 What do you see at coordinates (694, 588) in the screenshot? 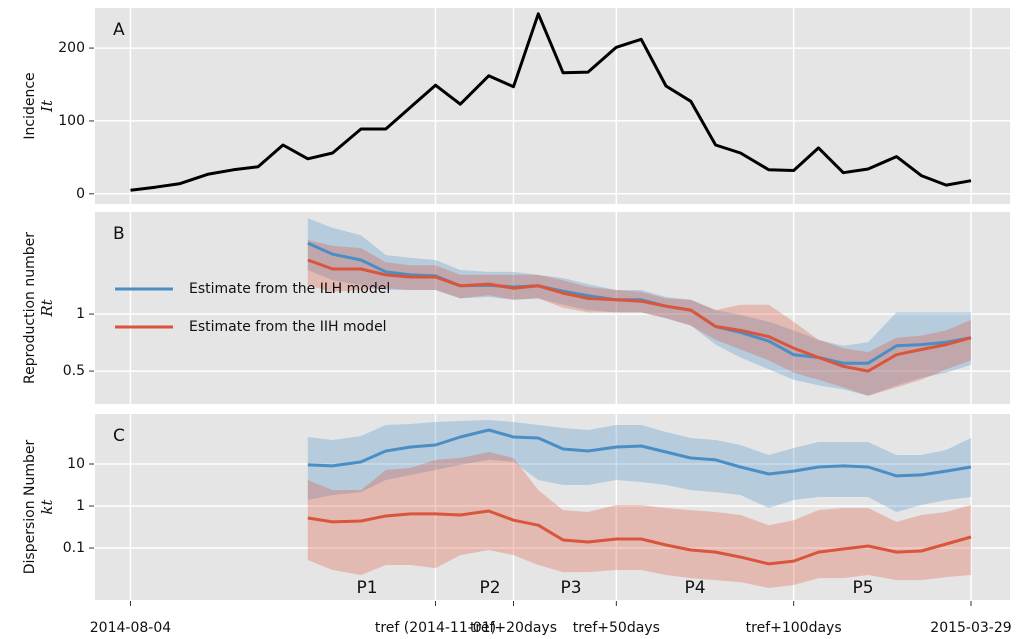
I see `period-label: P4` at bounding box center [694, 588].